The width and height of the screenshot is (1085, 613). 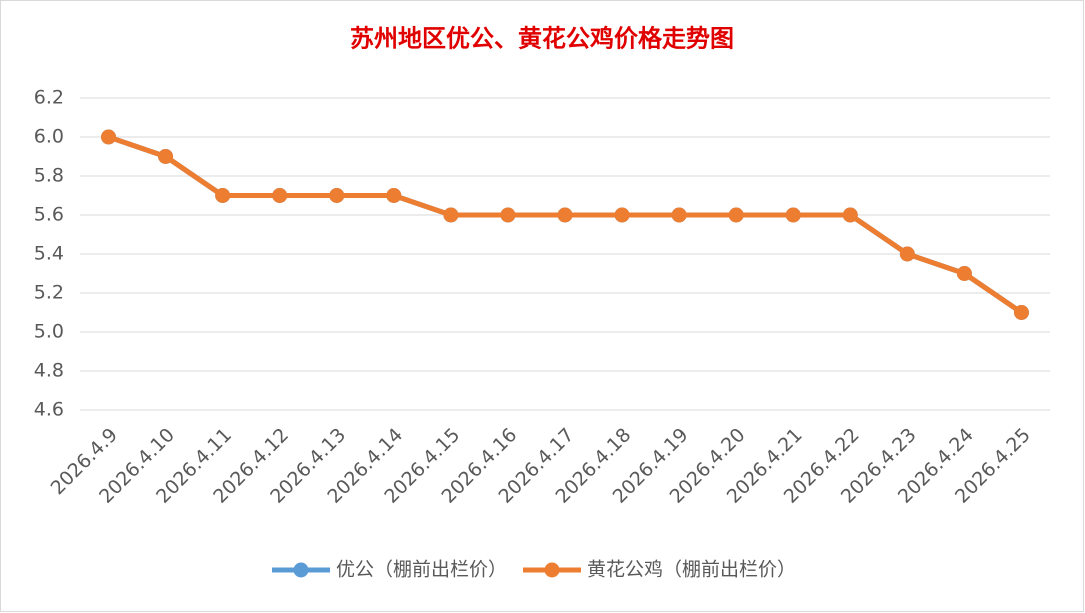 I want to click on y-tick-label: 4.8, so click(x=49, y=371).